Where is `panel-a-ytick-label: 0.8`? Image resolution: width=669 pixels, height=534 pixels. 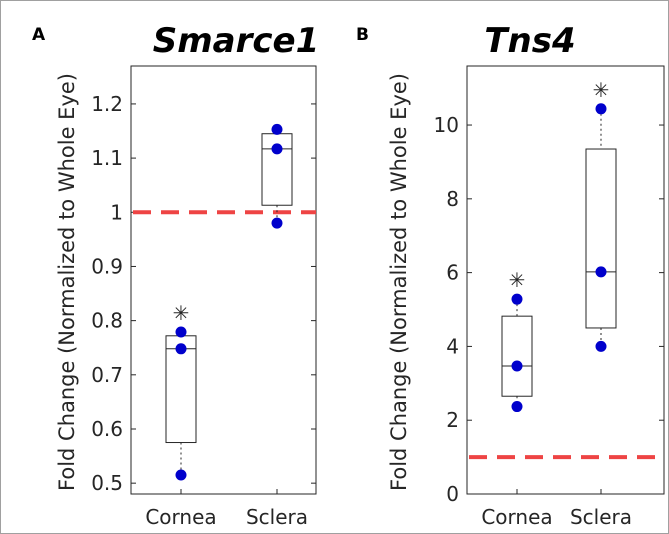
panel-a-ytick-label: 0.8 is located at coordinates (107, 321).